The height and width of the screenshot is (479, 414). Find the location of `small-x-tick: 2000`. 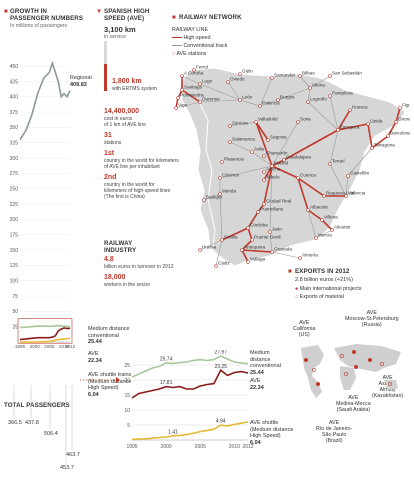

small-x-tick: 2000 is located at coordinates (166, 447).